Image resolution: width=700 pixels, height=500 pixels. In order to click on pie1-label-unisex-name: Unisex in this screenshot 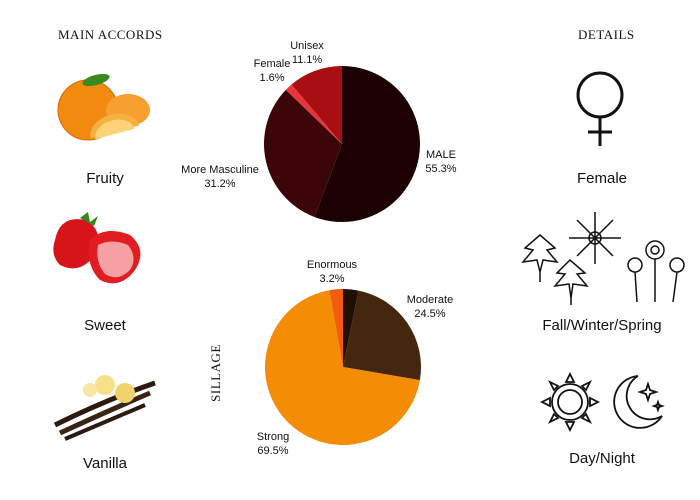, I will do `click(307, 46)`.